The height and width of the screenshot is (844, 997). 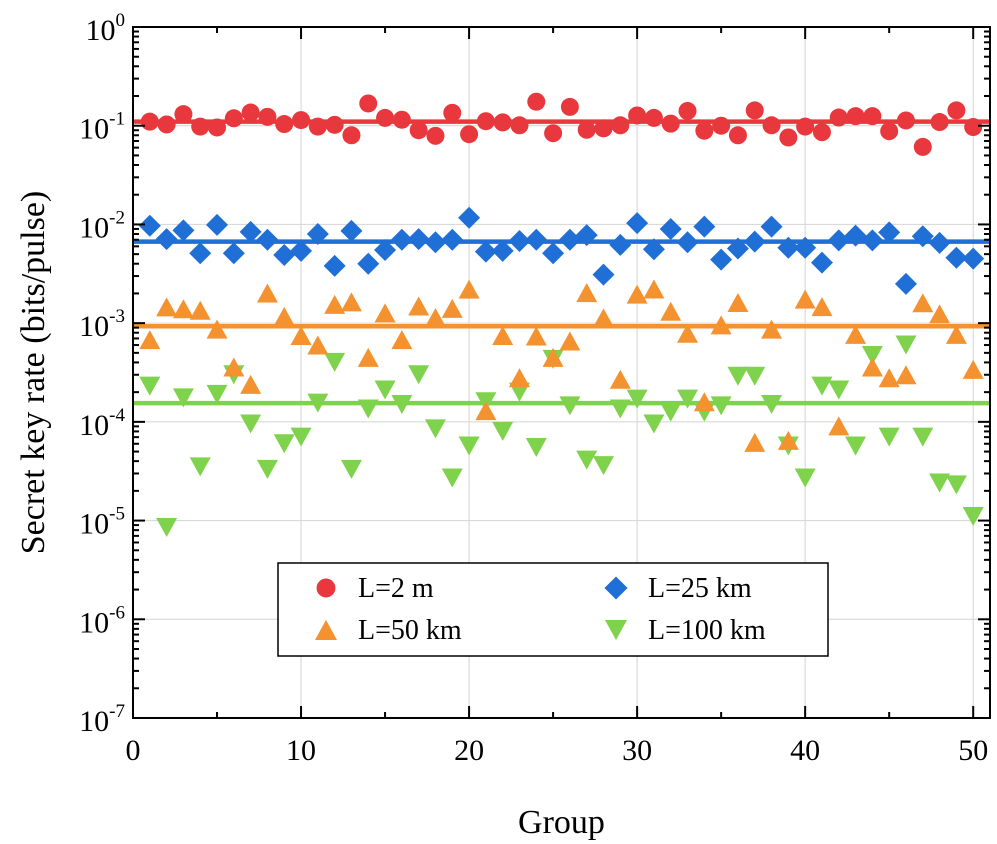 I want to click on legend-marker, so click(x=326, y=588).